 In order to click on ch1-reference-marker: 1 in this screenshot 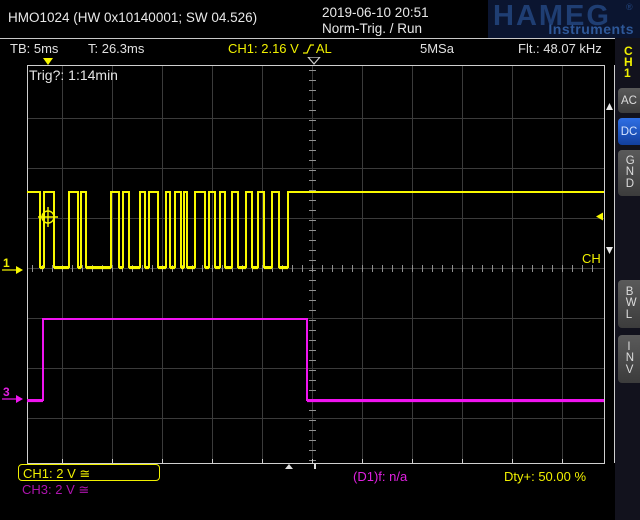, I will do `click(6, 263)`.